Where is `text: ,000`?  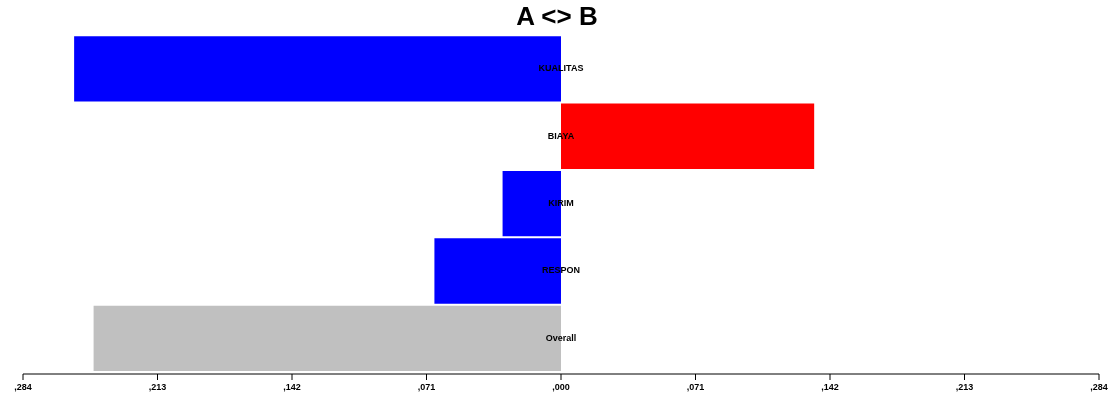
text: ,000 is located at coordinates (561, 386).